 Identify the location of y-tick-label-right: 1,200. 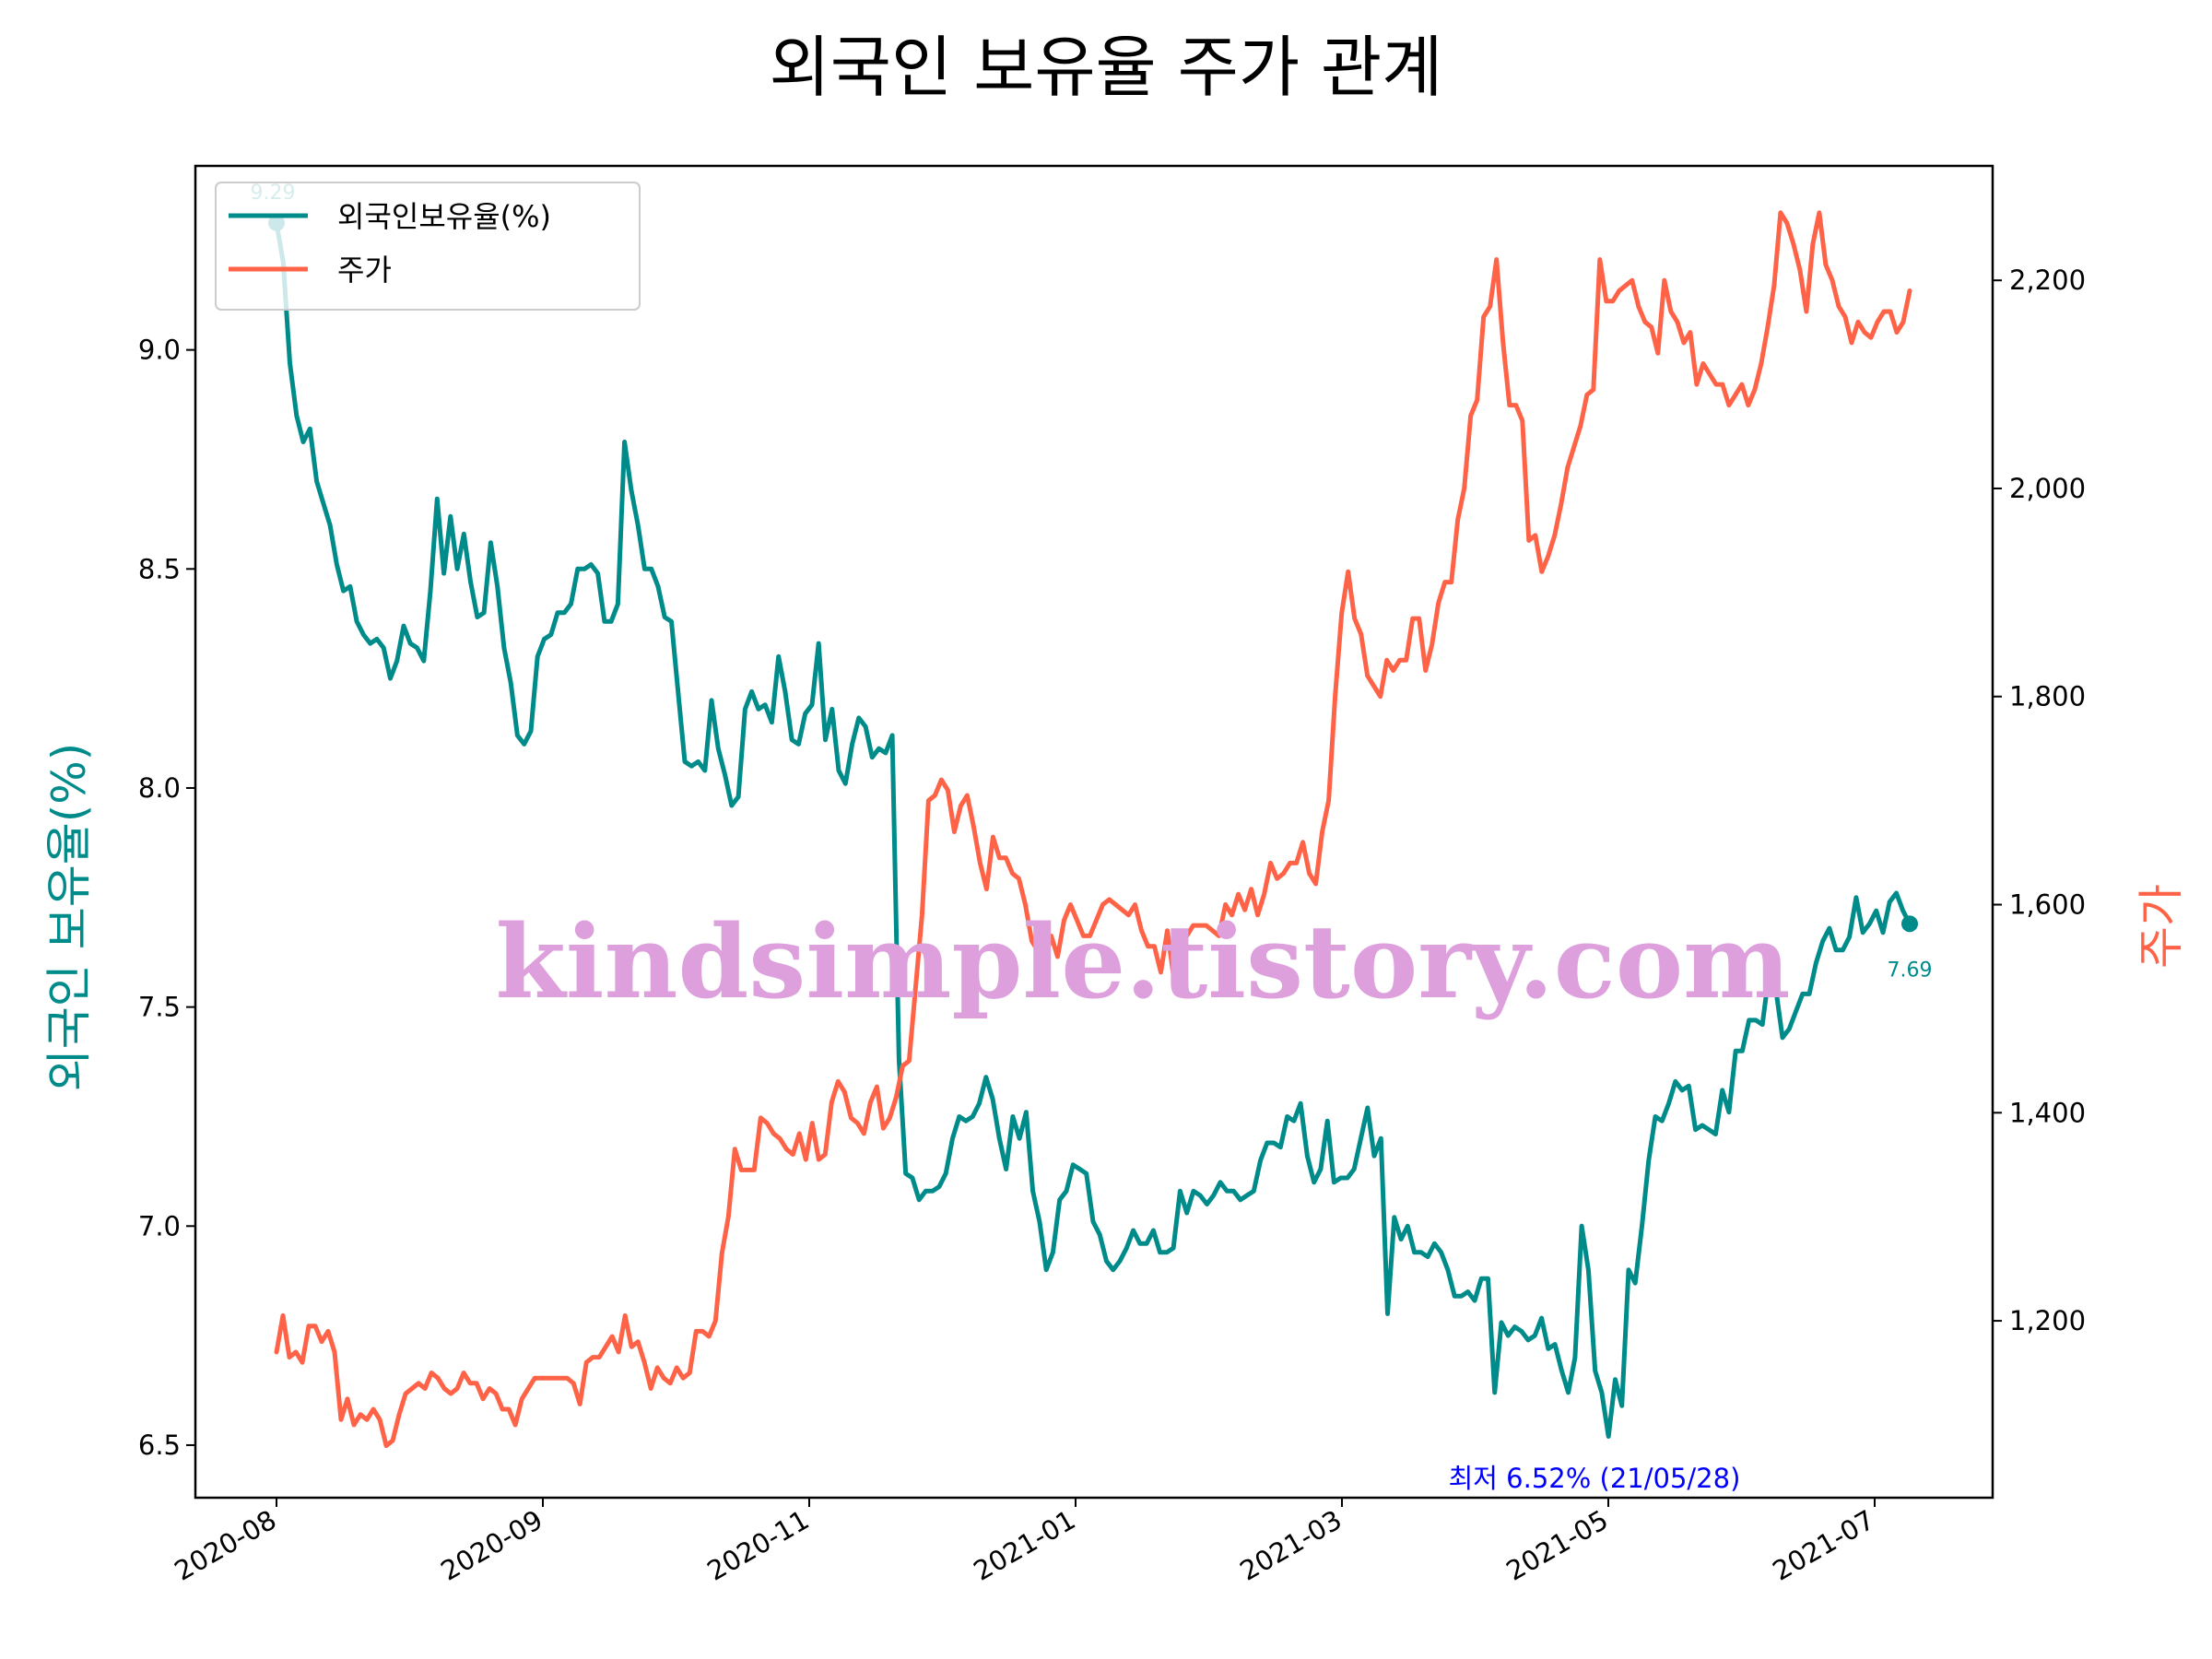
(2047, 1320).